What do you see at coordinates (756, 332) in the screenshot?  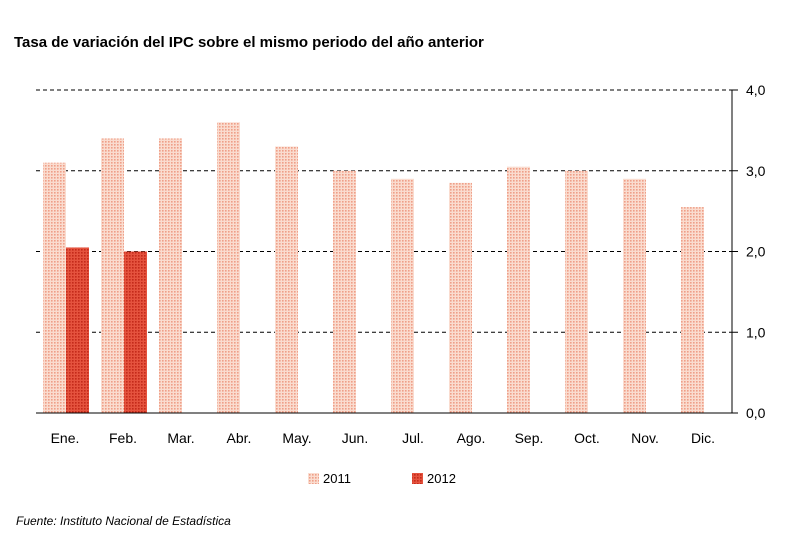 I see `y-tick-label: 1,0` at bounding box center [756, 332].